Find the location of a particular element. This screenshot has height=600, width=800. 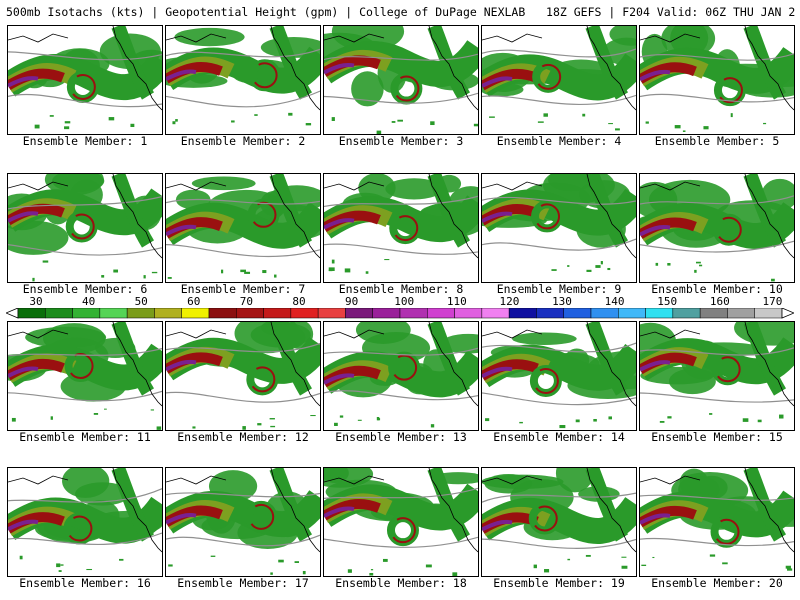

colorbar-tick-label: 140 is located at coordinates (614, 301).